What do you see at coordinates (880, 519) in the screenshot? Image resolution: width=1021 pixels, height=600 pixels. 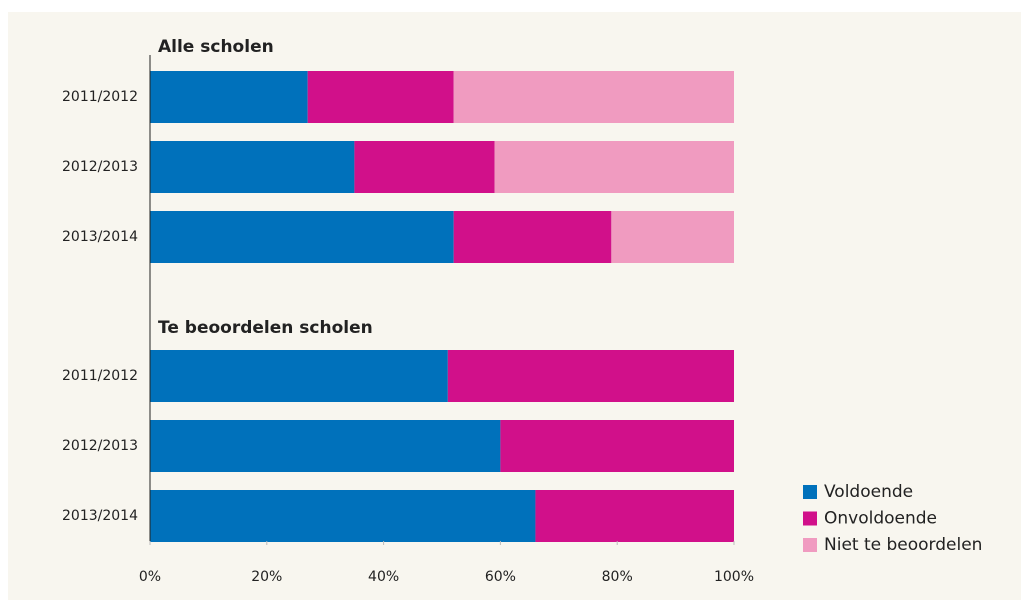 I see `legend-label: Onvoldoende` at bounding box center [880, 519].